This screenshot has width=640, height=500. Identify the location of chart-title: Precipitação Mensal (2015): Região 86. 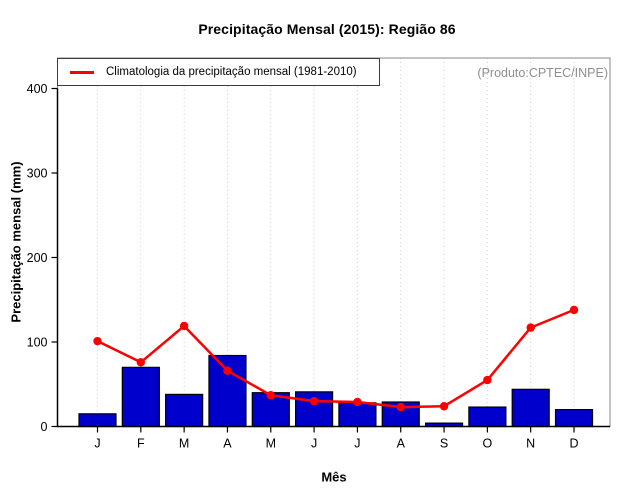
(327, 29).